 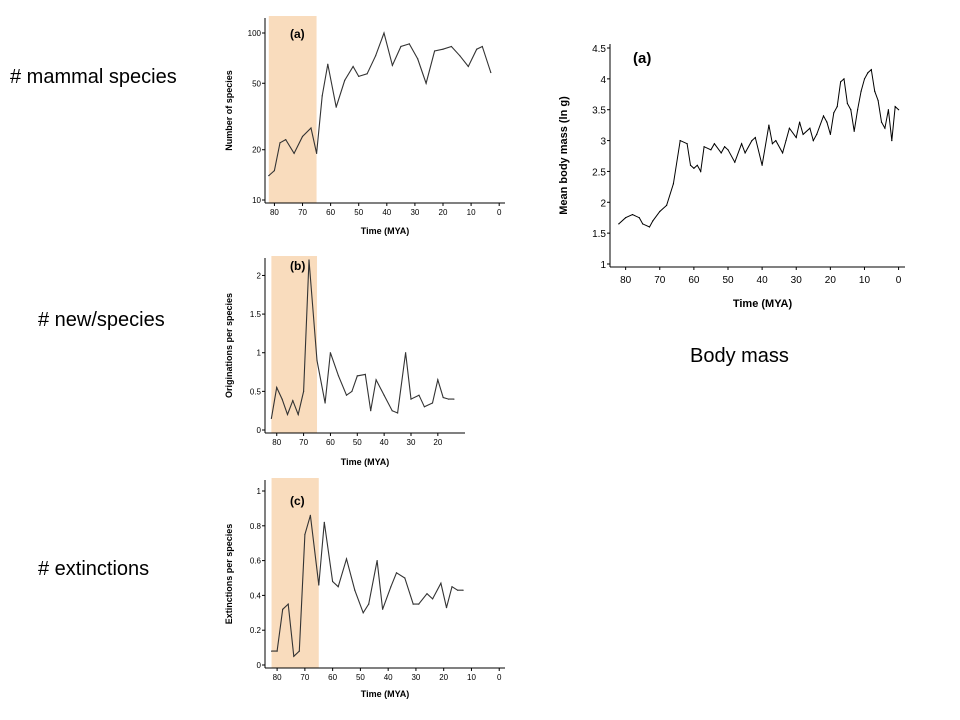 I want to click on originations-series-line, so click(x=362, y=339).